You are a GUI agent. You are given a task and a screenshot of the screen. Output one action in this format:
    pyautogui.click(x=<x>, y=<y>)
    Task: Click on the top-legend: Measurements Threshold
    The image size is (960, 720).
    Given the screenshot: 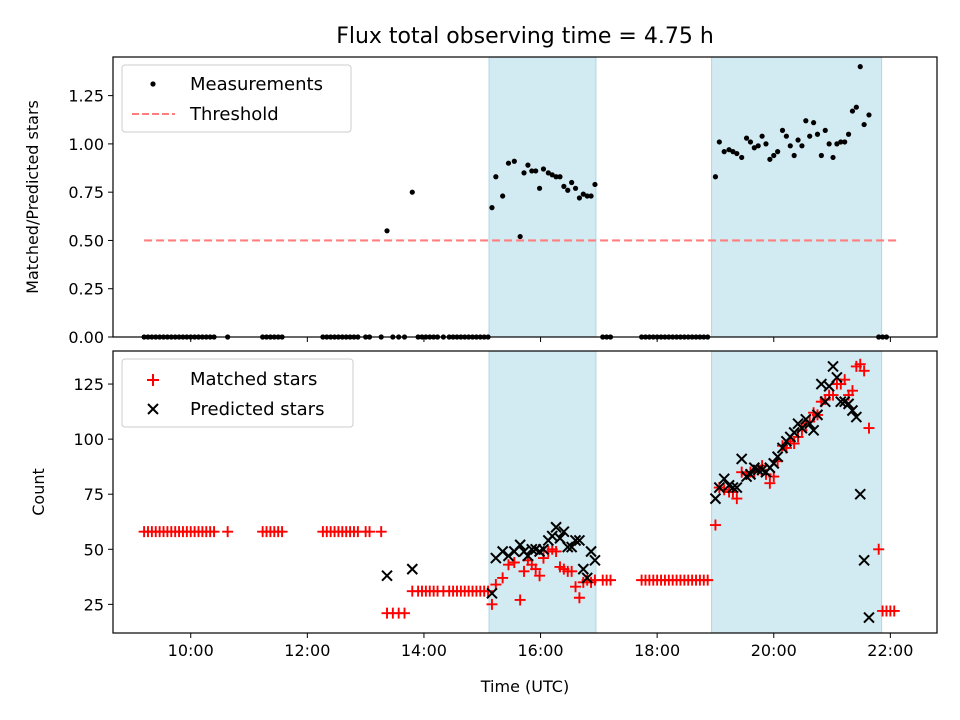 What is the action you would take?
    pyautogui.click(x=236, y=98)
    